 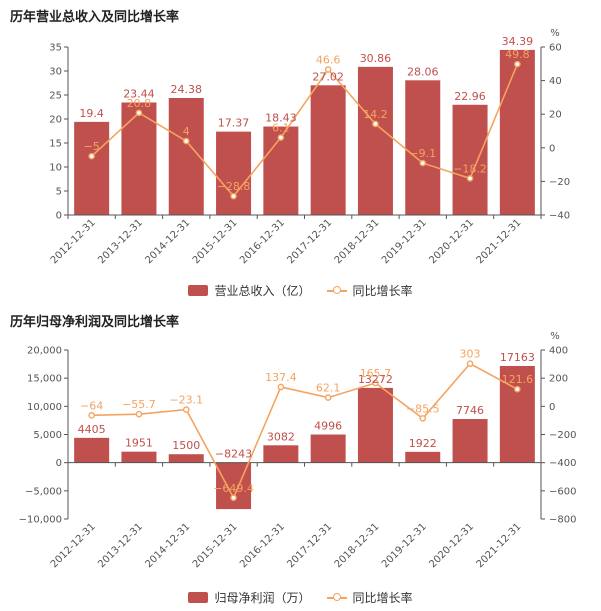 I want to click on y2-tick-label: −400, so click(x=562, y=463).